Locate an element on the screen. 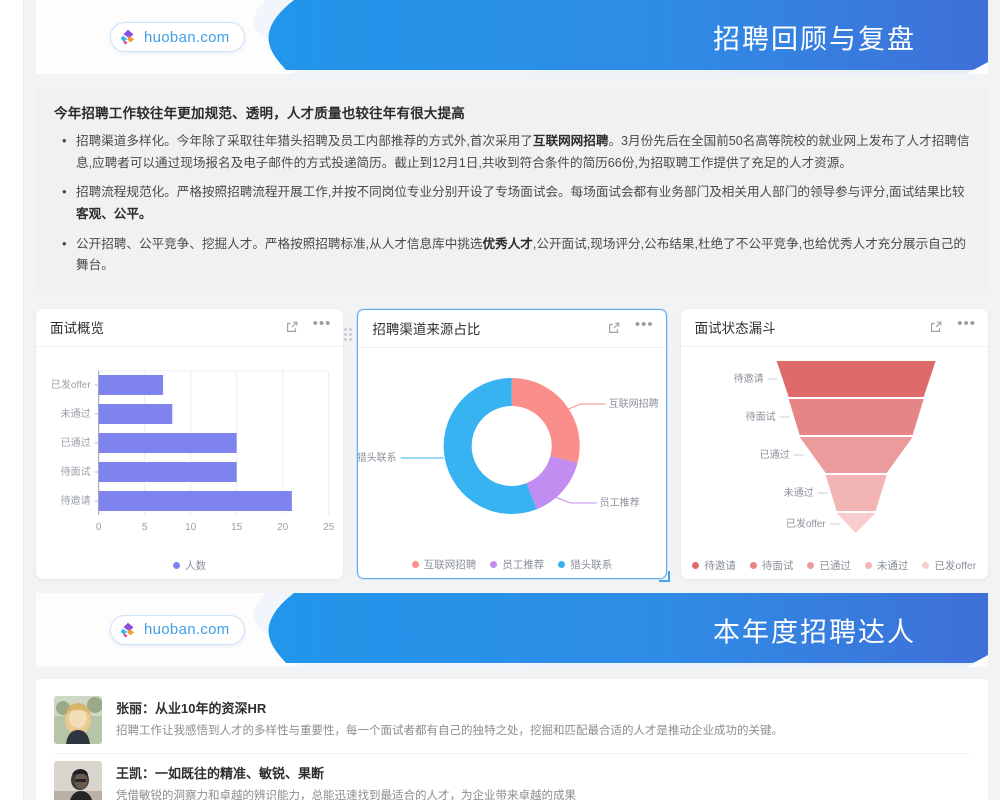  banner-top-shape is located at coordinates (512, 37).